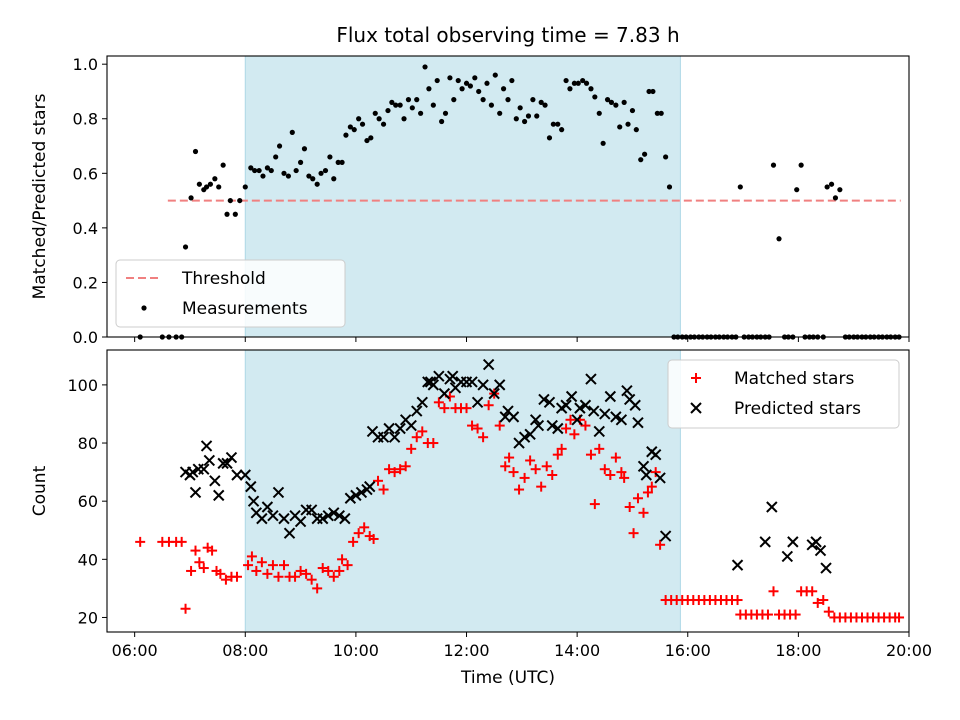  Describe the element at coordinates (577, 650) in the screenshot. I see `x-tick-label: 14:00` at that location.